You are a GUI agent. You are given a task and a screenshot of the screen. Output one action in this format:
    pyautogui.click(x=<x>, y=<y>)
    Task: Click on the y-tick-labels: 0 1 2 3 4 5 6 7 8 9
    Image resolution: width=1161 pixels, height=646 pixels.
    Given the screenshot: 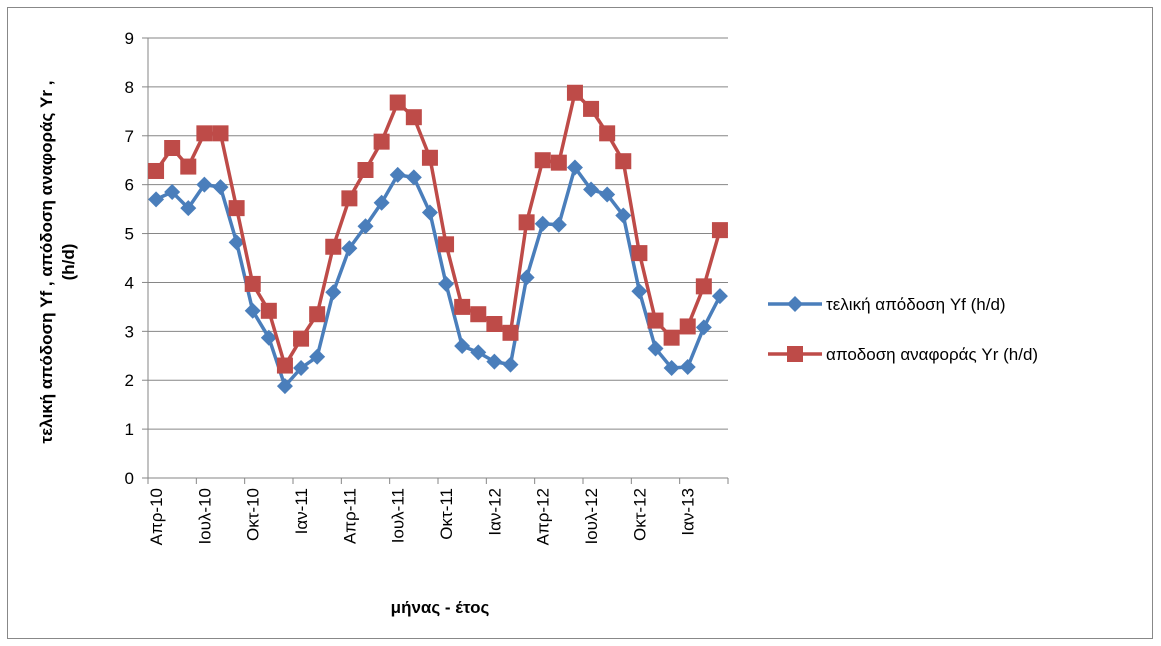 What is the action you would take?
    pyautogui.click(x=129, y=258)
    